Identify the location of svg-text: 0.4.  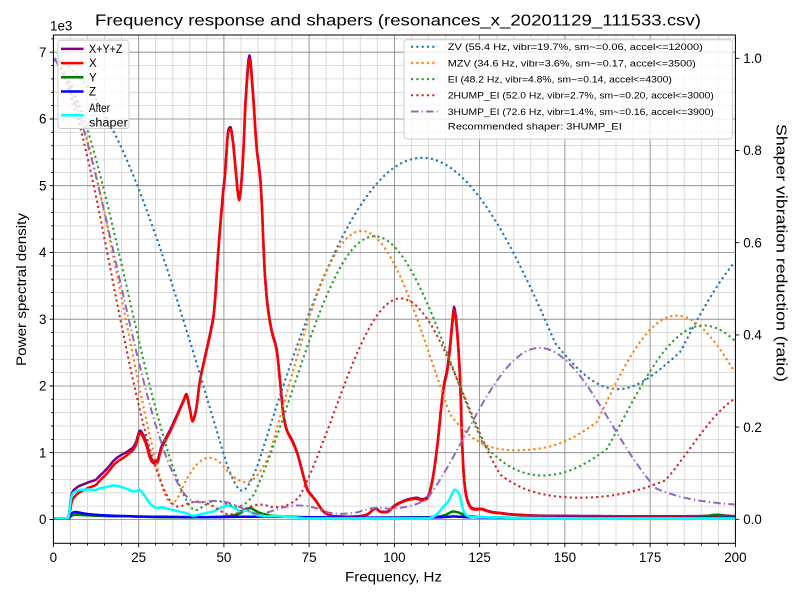
(752, 335).